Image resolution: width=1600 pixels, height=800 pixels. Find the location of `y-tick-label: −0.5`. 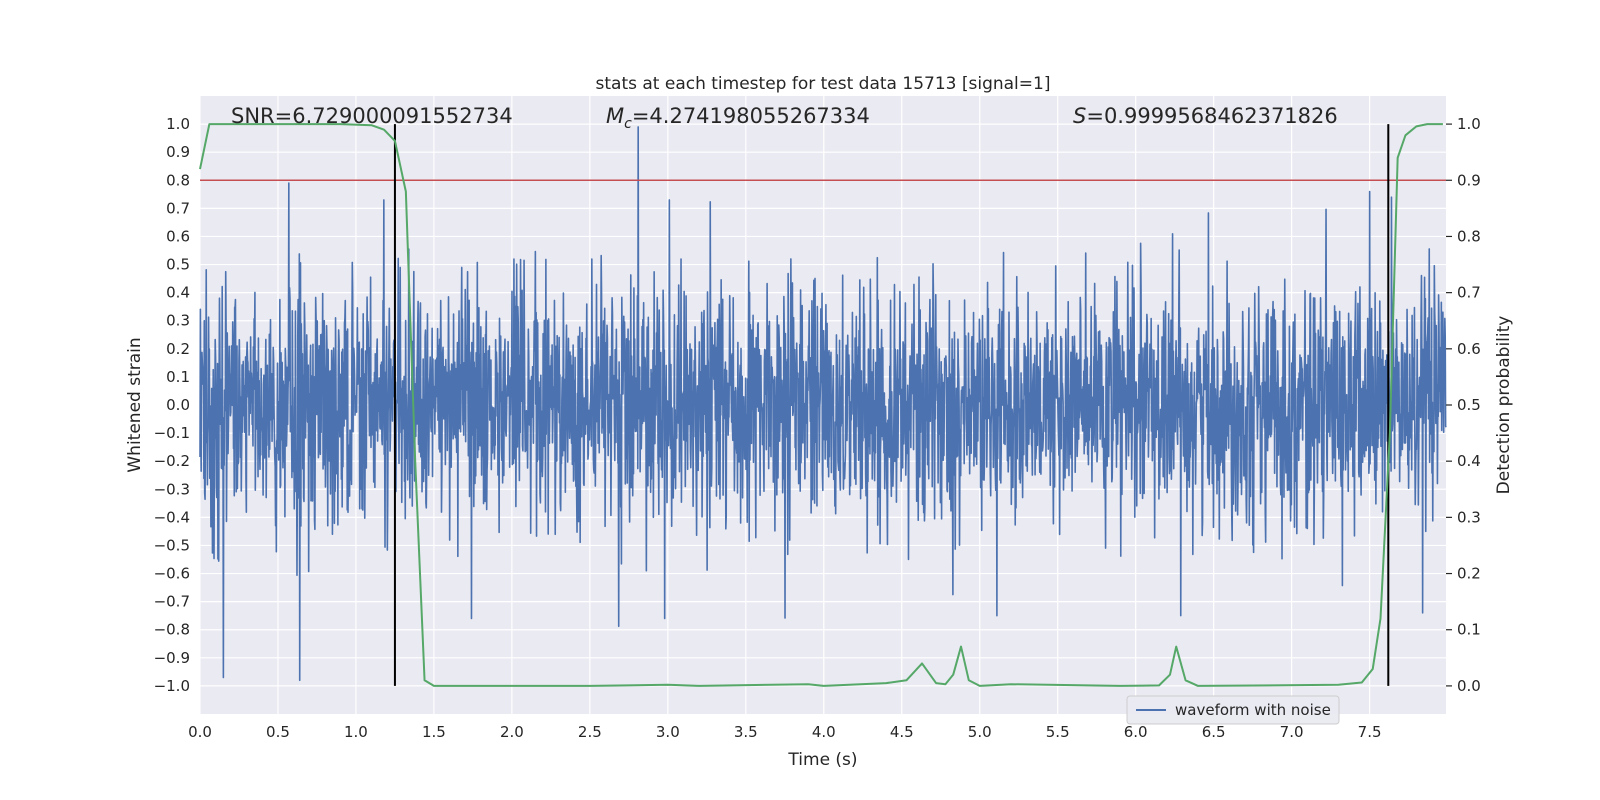

y-tick-label: −0.5 is located at coordinates (172, 545).